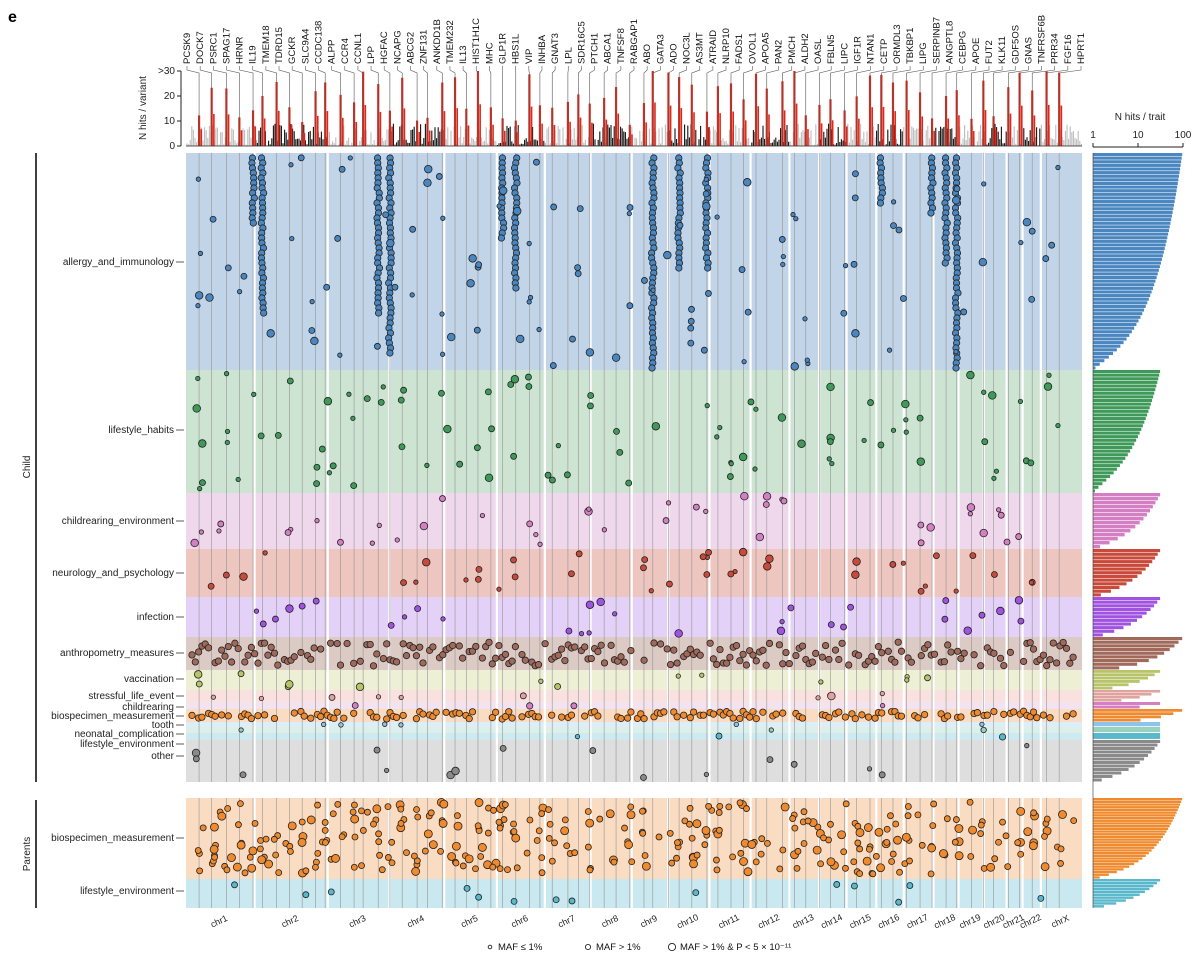 This screenshot has width=1200, height=961. Describe the element at coordinates (672, 947) in the screenshot. I see `legend-marker` at that location.